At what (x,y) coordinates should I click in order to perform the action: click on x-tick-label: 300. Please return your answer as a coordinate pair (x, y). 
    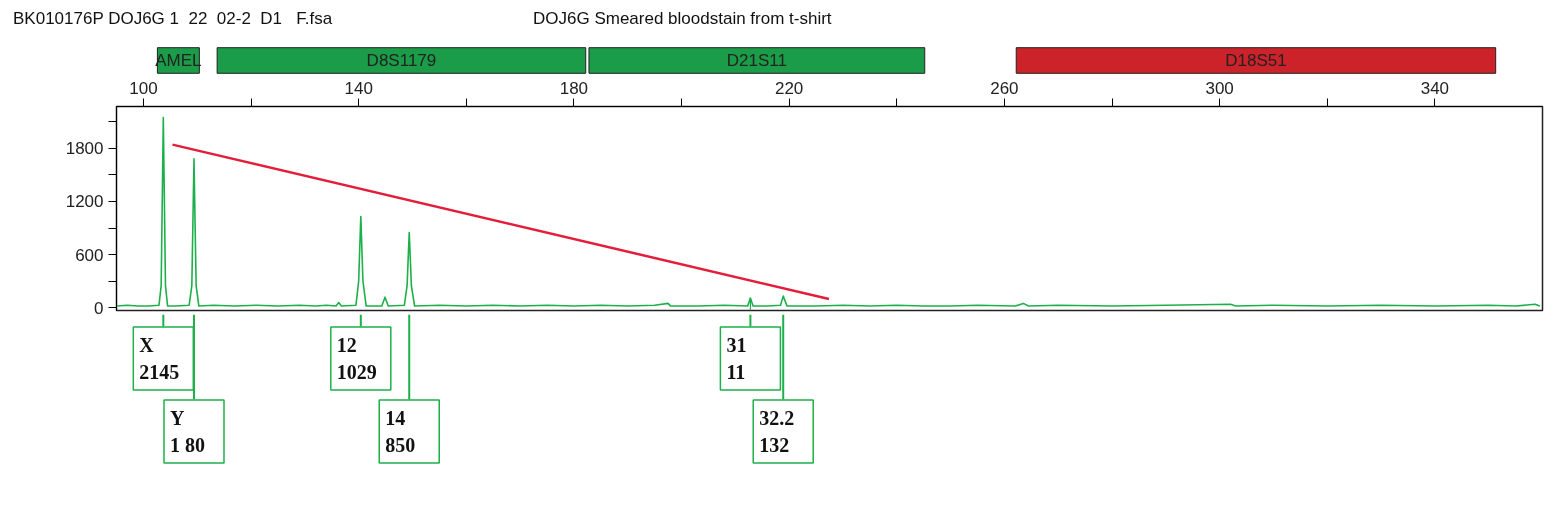
    Looking at the image, I should click on (1219, 88).